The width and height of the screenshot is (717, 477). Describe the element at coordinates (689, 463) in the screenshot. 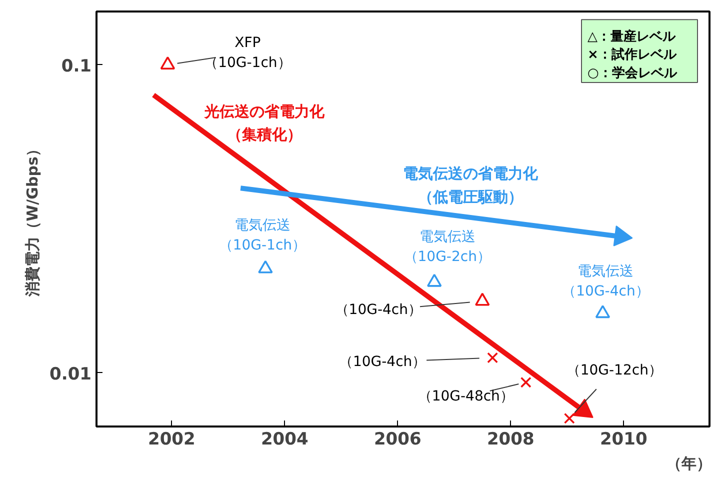

I see `x-axis-title: （年）` at that location.